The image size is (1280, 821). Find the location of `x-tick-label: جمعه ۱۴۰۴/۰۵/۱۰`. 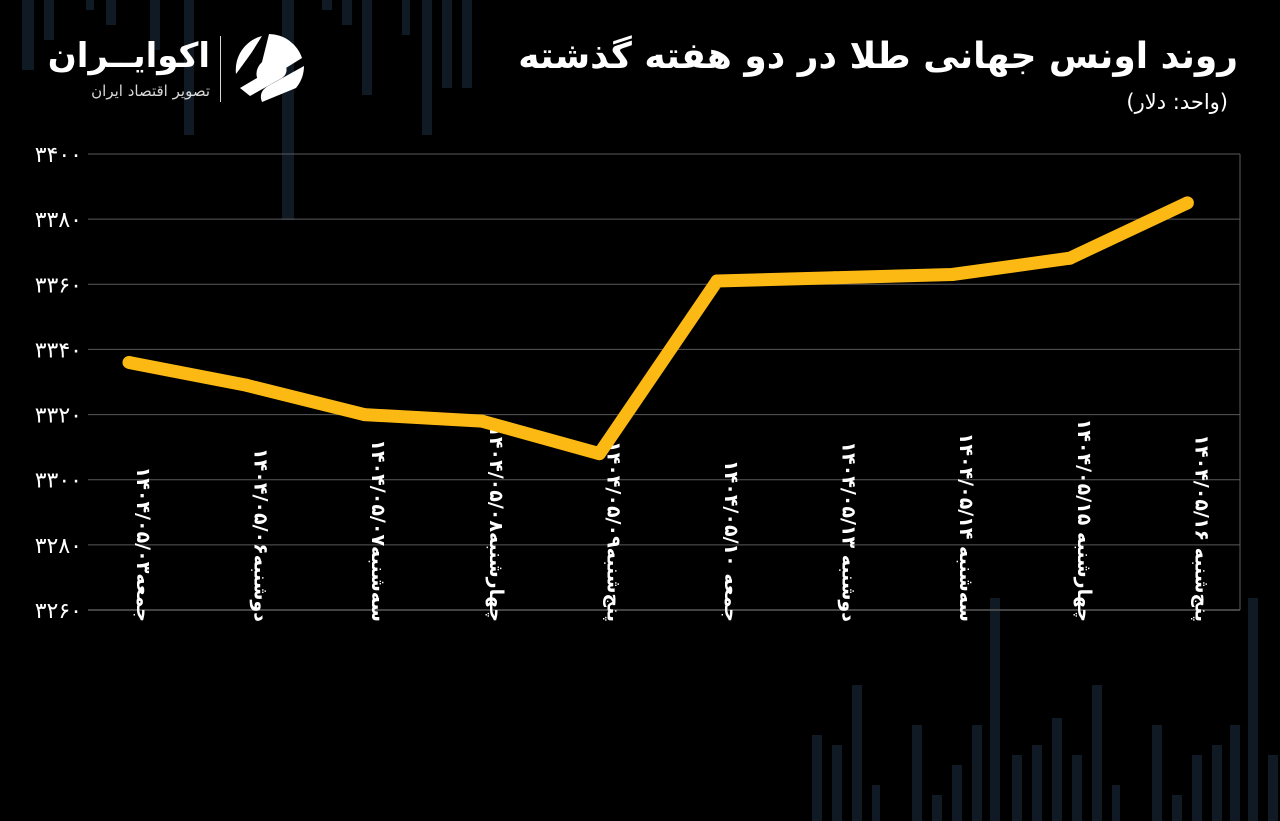

x-tick-label: جمعه ۱۴۰۴/۰۵/۱۰ is located at coordinates (731, 541).